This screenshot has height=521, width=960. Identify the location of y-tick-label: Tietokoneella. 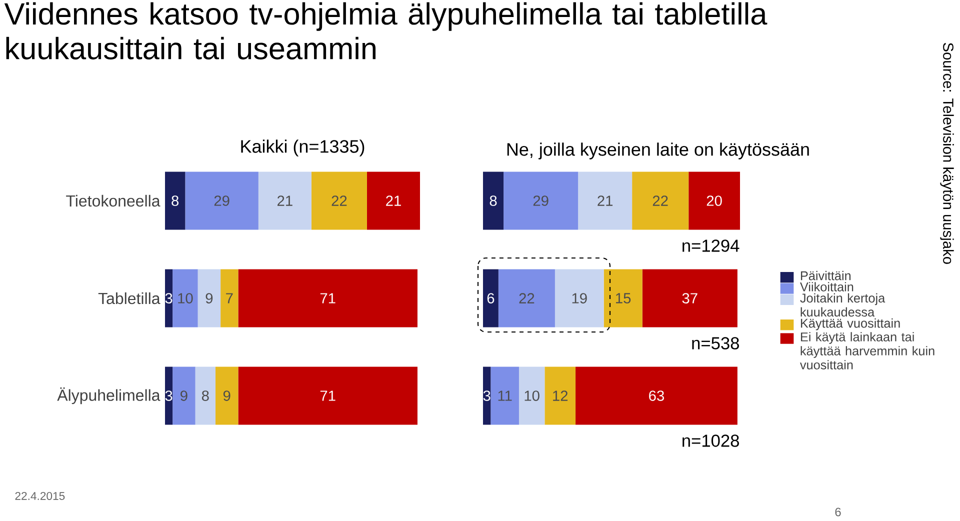
(113, 201).